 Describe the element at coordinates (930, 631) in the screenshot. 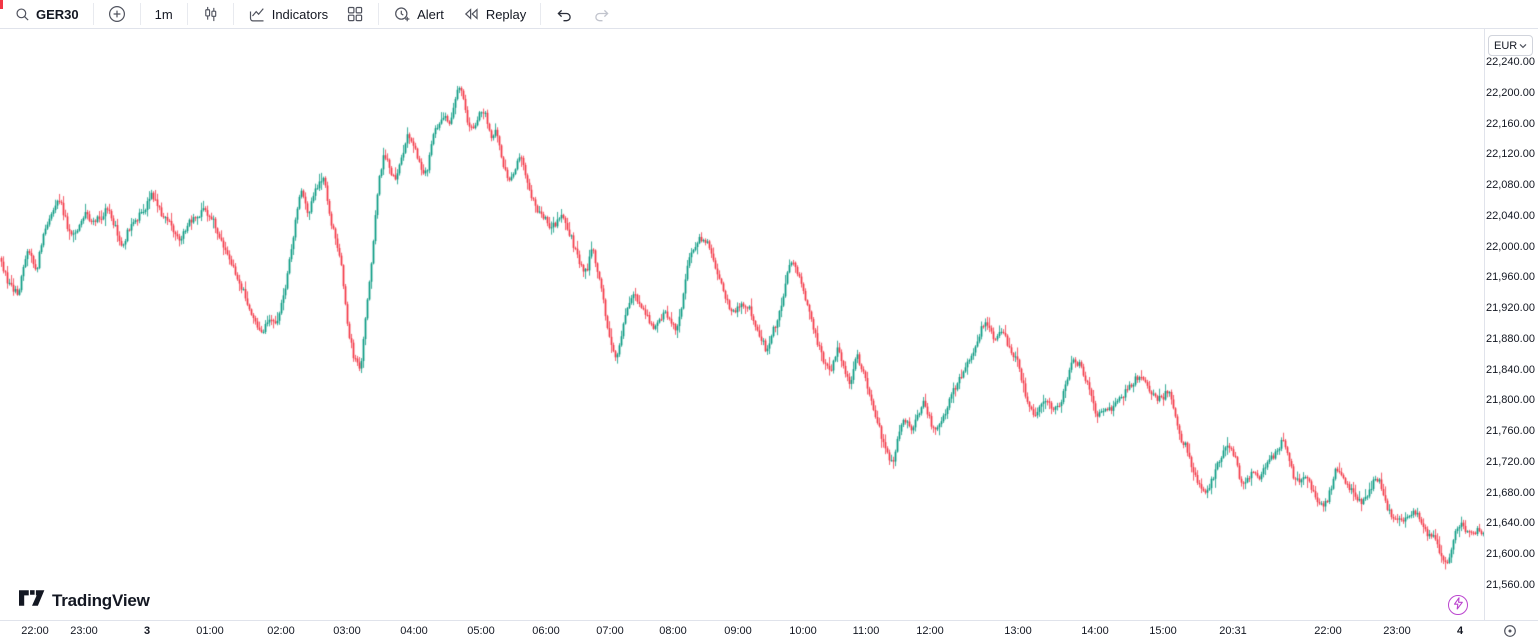

I see `time-axis-label: 12:00` at that location.